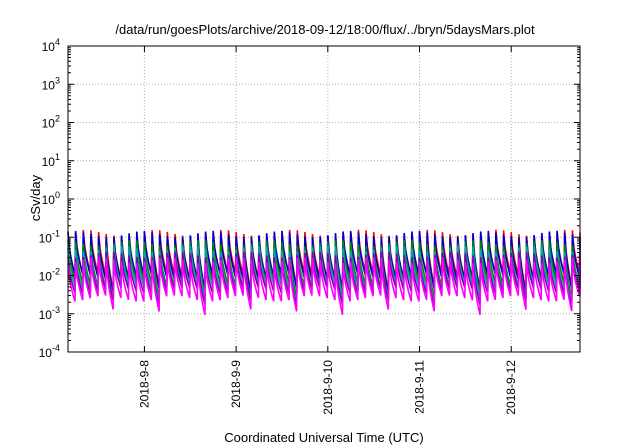 Image resolution: width=640 pixels, height=448 pixels. I want to click on y-tick-label: 10⁻³, so click(49, 313).